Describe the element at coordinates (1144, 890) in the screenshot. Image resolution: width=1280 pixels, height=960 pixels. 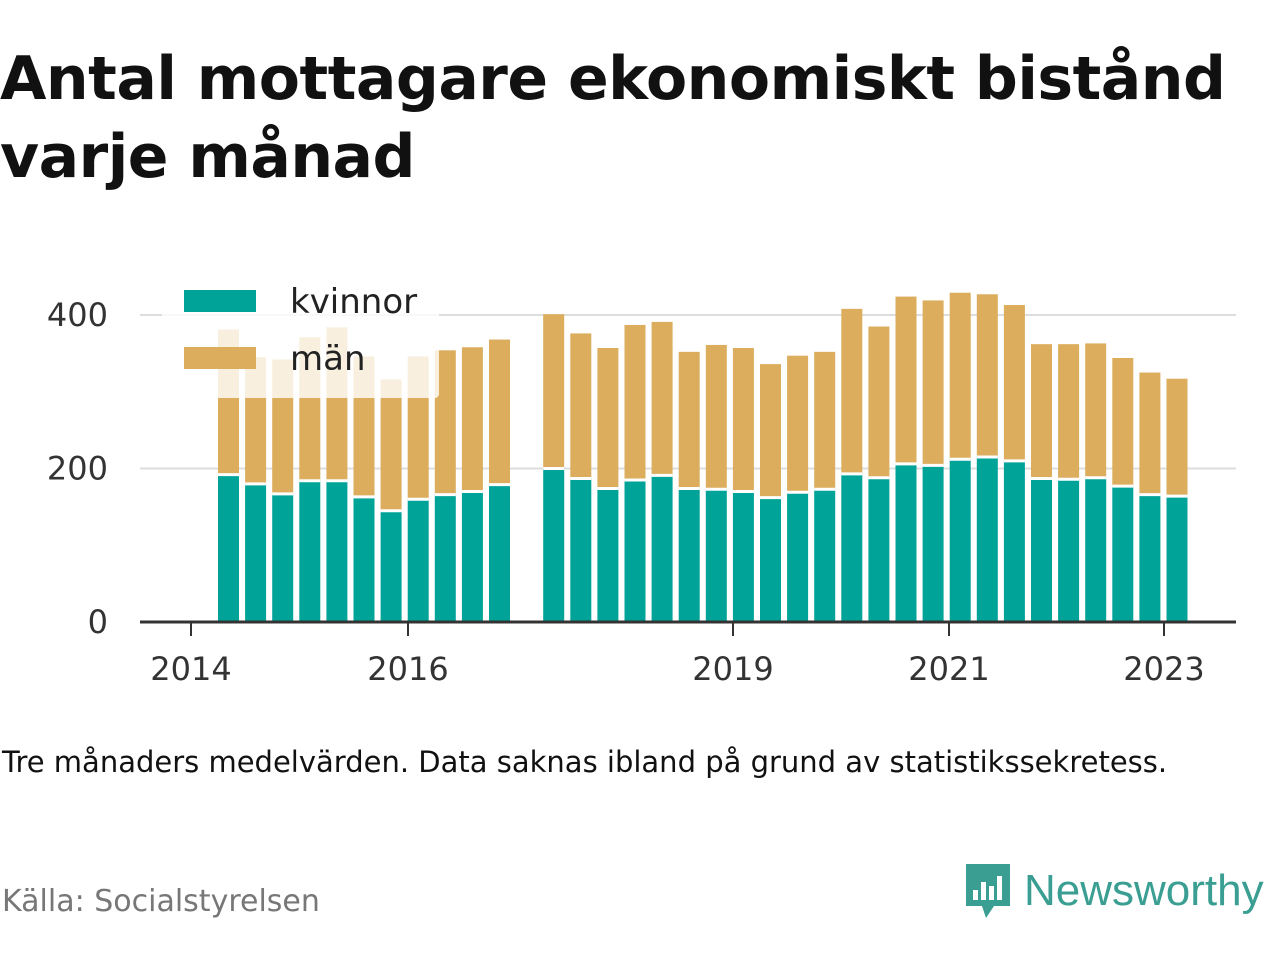
I see `brand-name: Newsworthy` at that location.